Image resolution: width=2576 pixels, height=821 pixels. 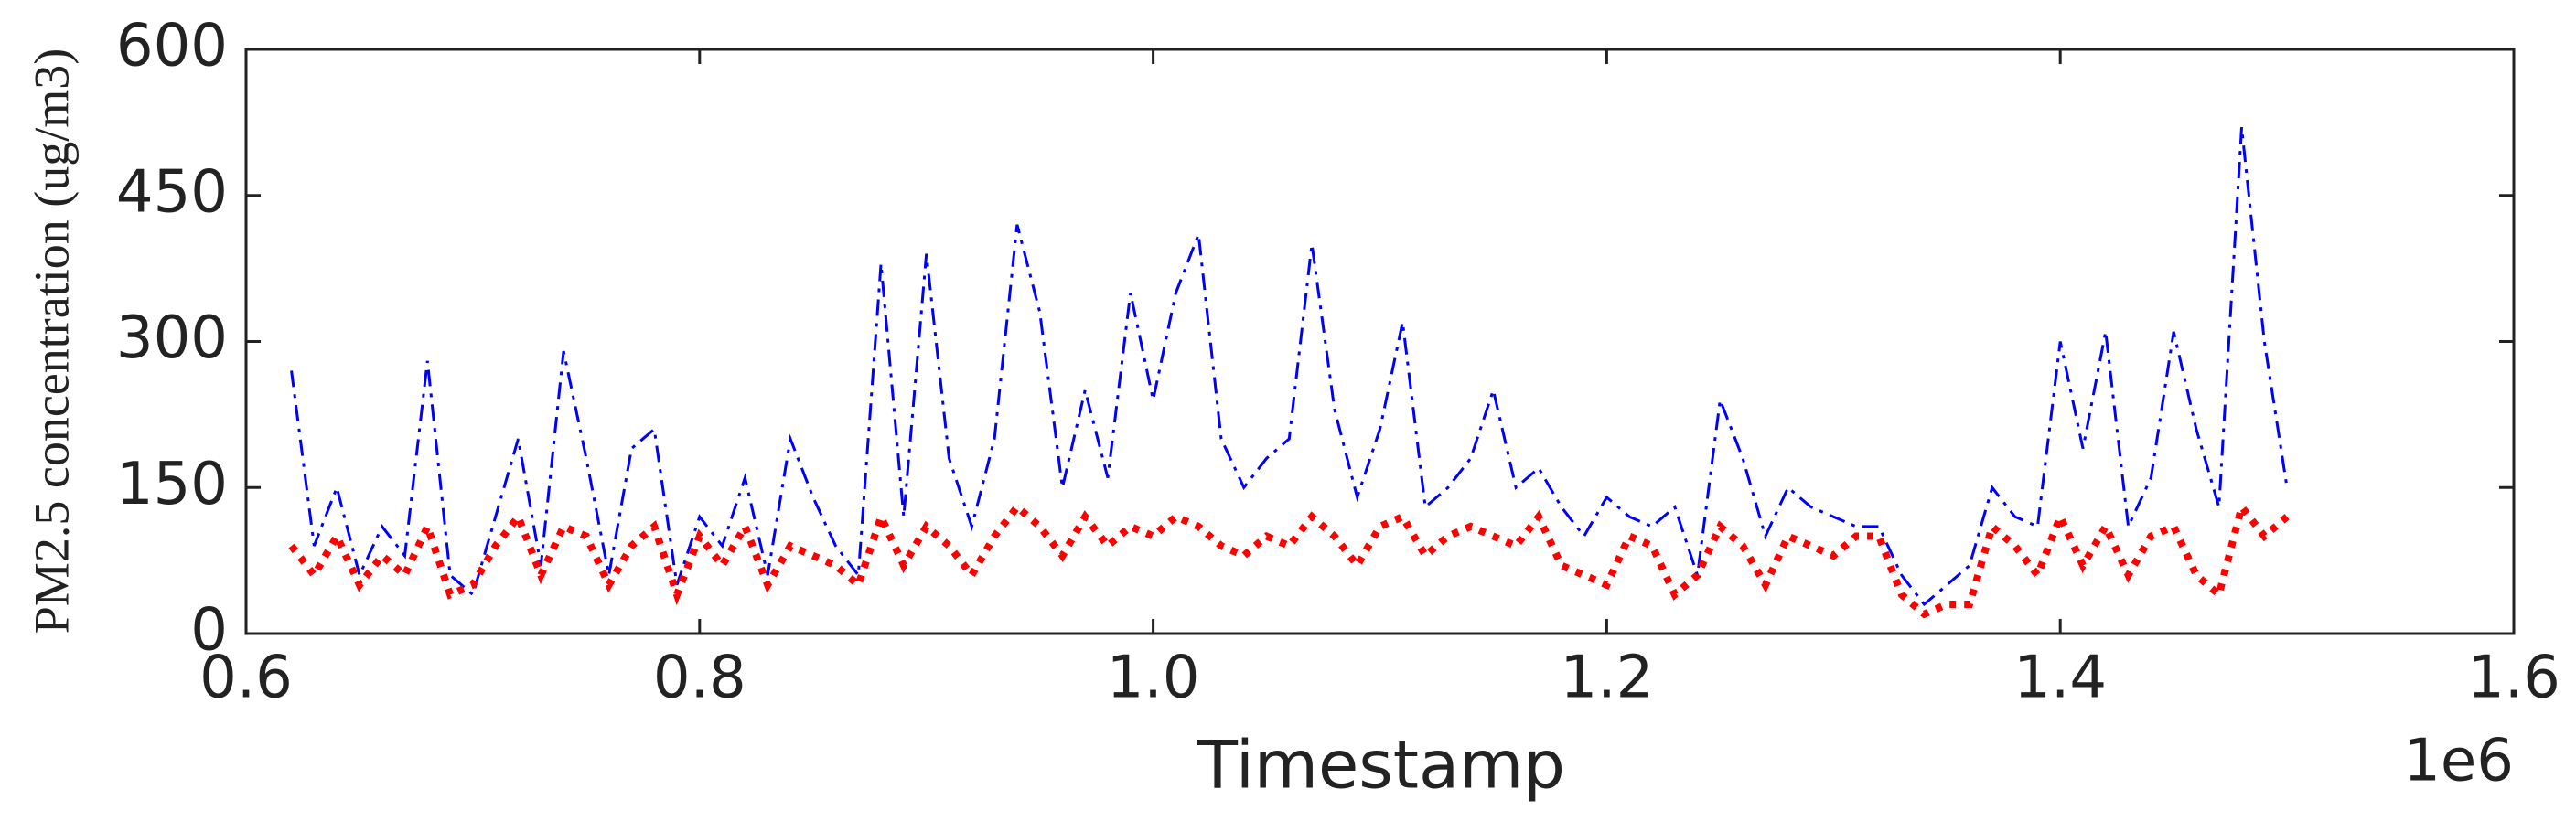 What do you see at coordinates (246, 678) in the screenshot?
I see `x-tick-label: 0.6` at bounding box center [246, 678].